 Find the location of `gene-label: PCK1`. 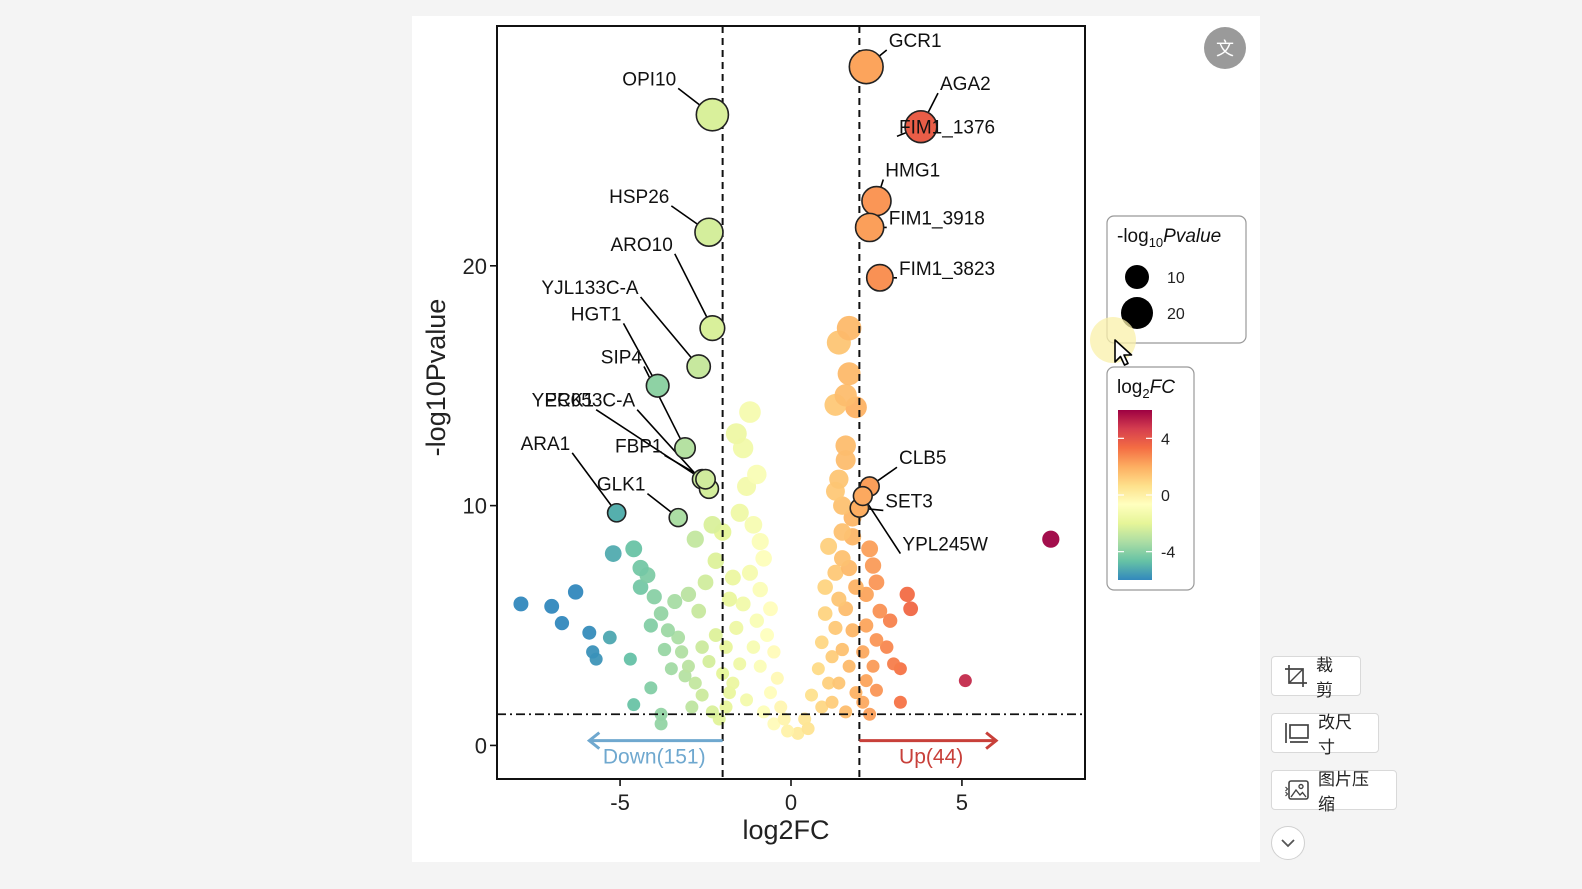

gene-label: PCK1 is located at coordinates (569, 401).